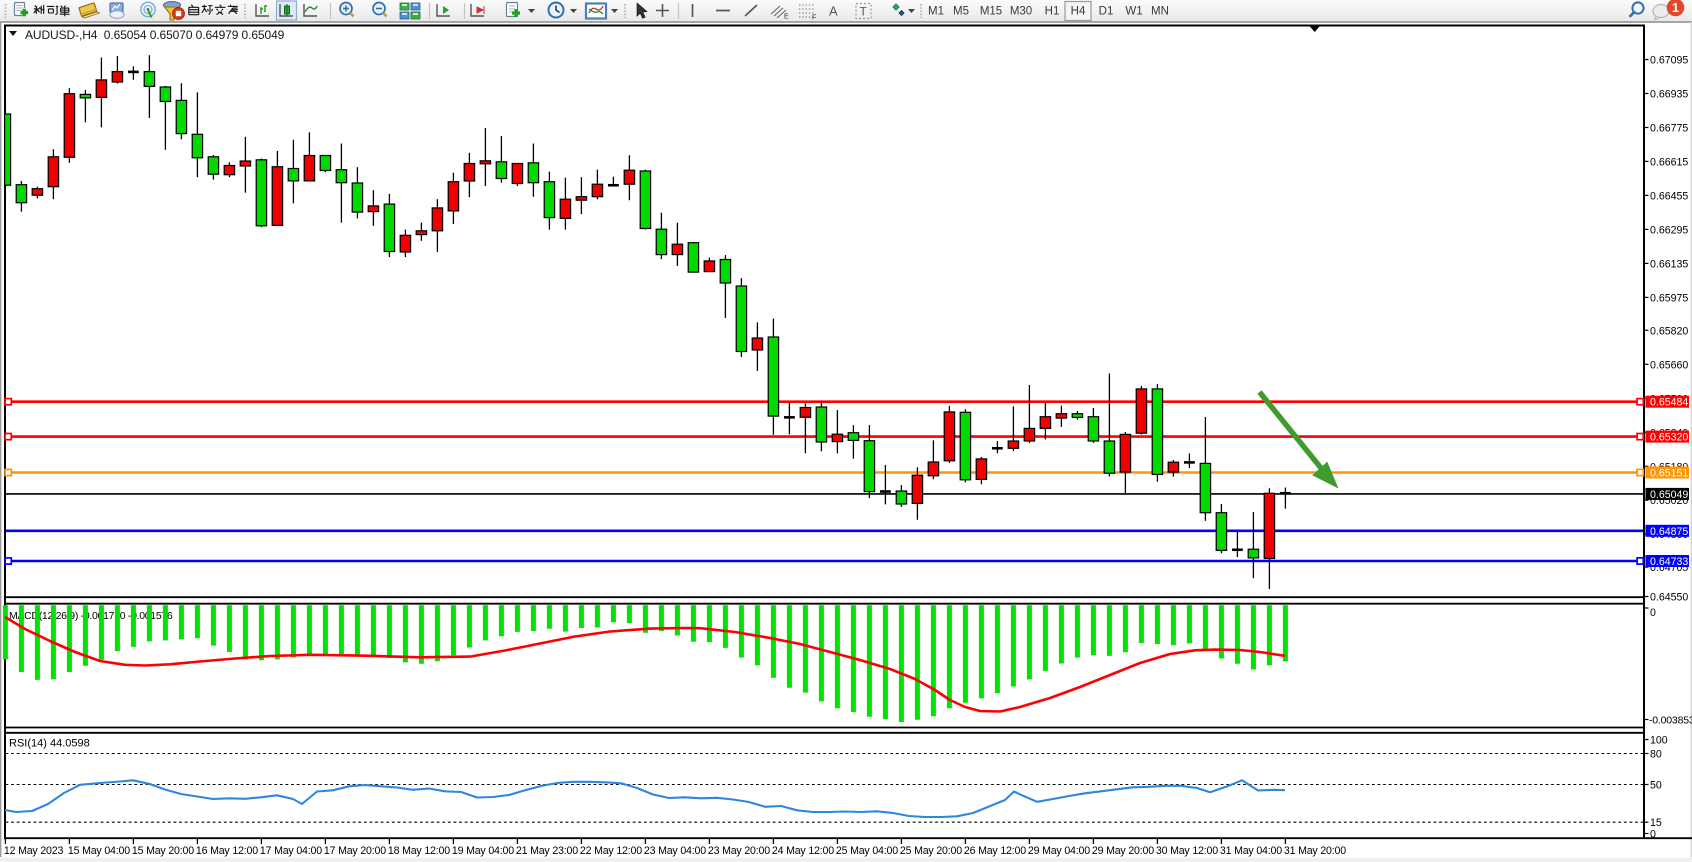 The height and width of the screenshot is (862, 1692). What do you see at coordinates (833, 11) in the screenshot?
I see `svg-text: A` at bounding box center [833, 11].